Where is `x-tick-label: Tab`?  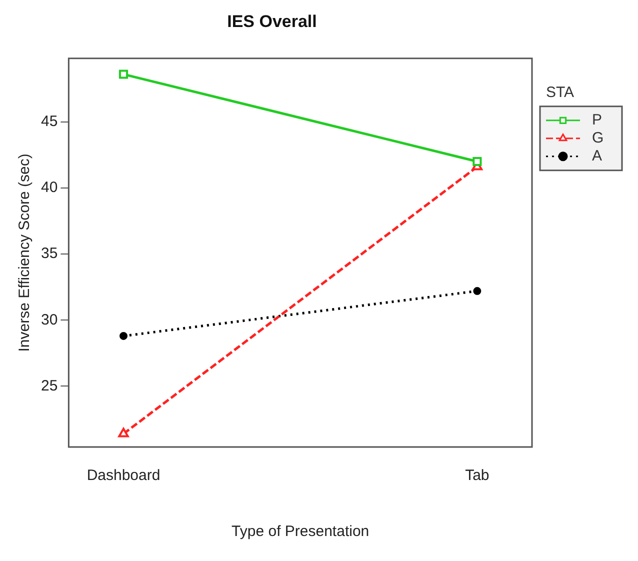
x-tick-label: Tab is located at coordinates (477, 475).